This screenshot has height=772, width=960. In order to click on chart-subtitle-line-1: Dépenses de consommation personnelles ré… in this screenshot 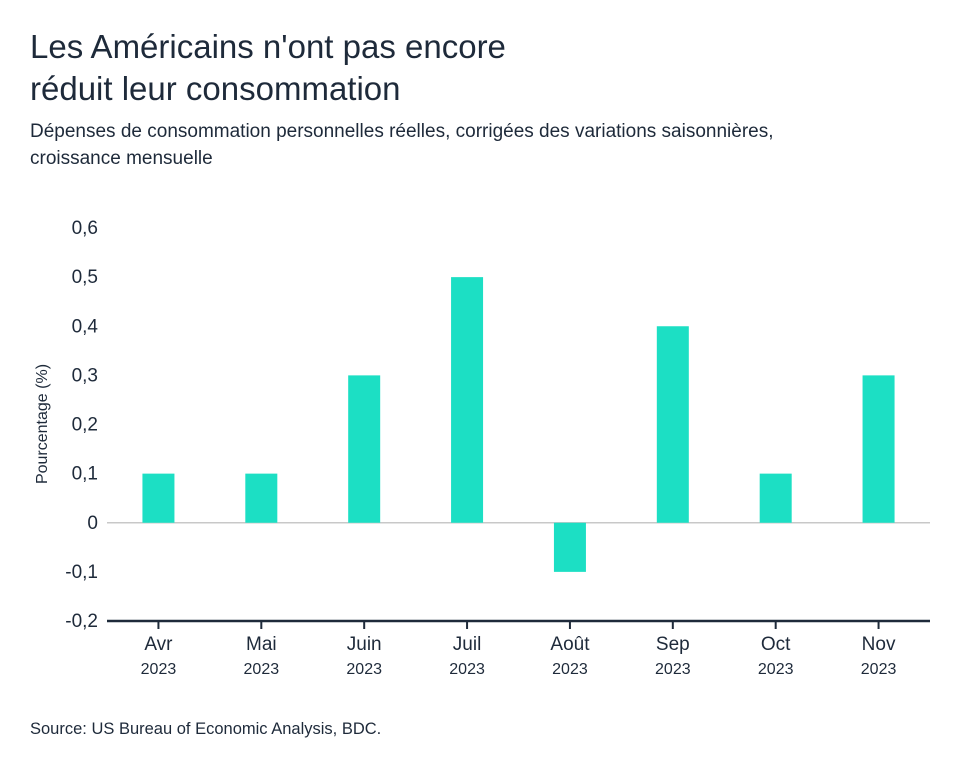, I will do `click(402, 131)`.